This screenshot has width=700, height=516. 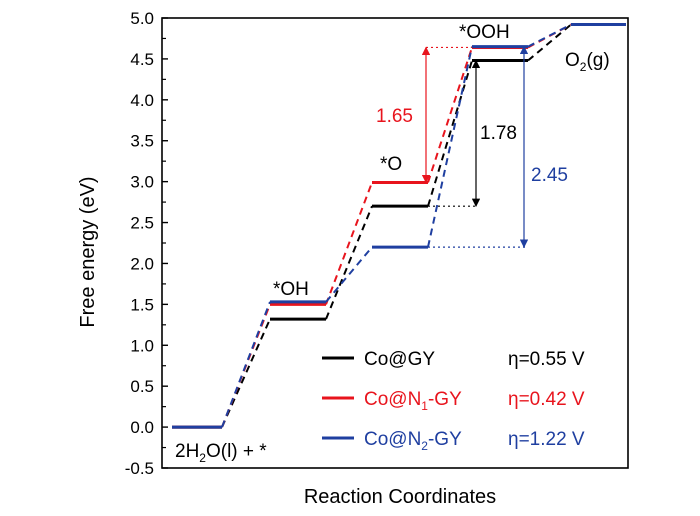 I want to click on annotations: 1.65 1.78 2.45, so click(x=472, y=146).